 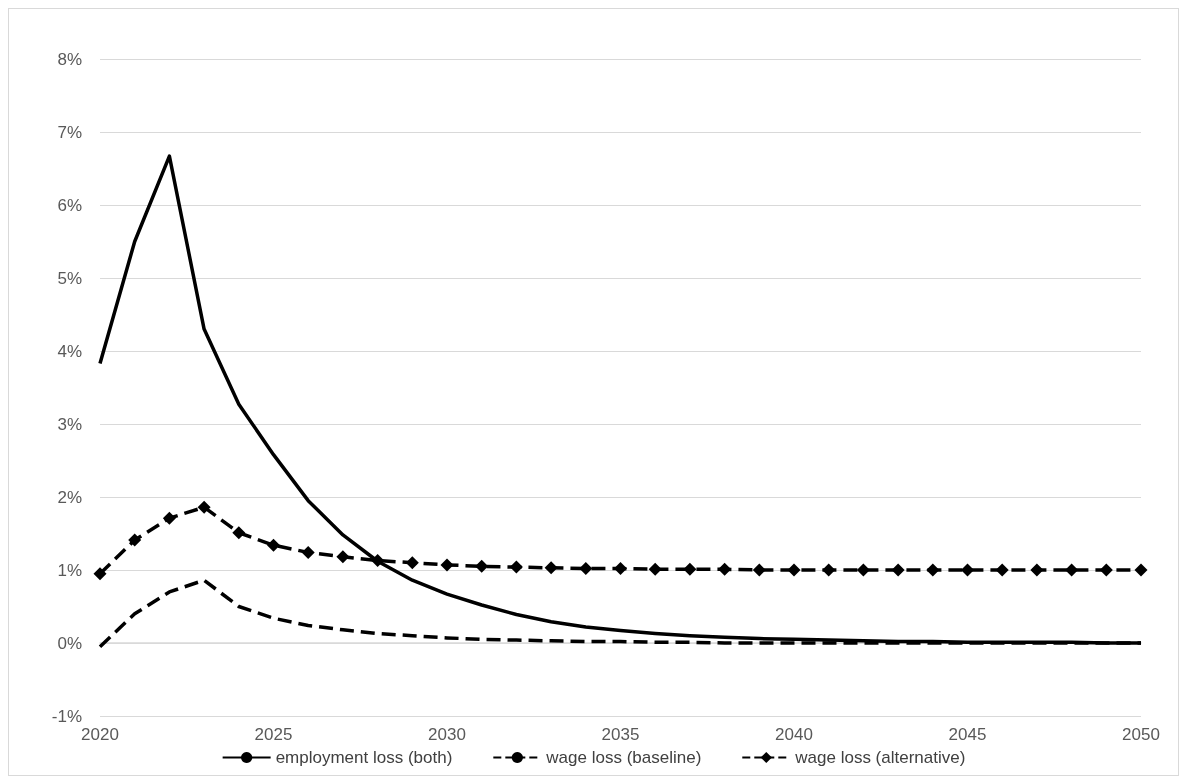 I want to click on y-tick-label: 8%, so click(x=69, y=59).